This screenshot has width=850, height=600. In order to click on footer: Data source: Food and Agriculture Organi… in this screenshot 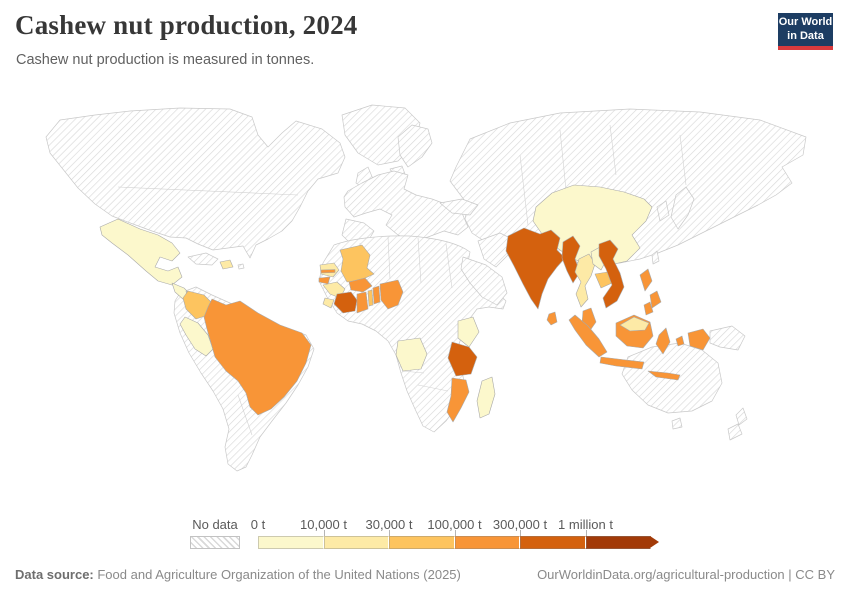, I will do `click(425, 574)`.